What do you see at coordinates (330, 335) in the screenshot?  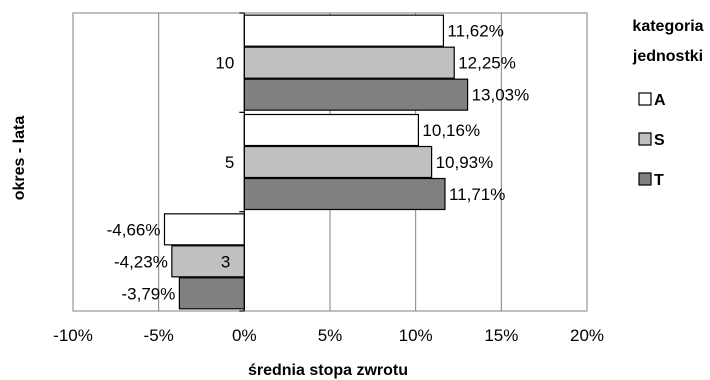 I see `x-tick-label-3: 5%` at bounding box center [330, 335].